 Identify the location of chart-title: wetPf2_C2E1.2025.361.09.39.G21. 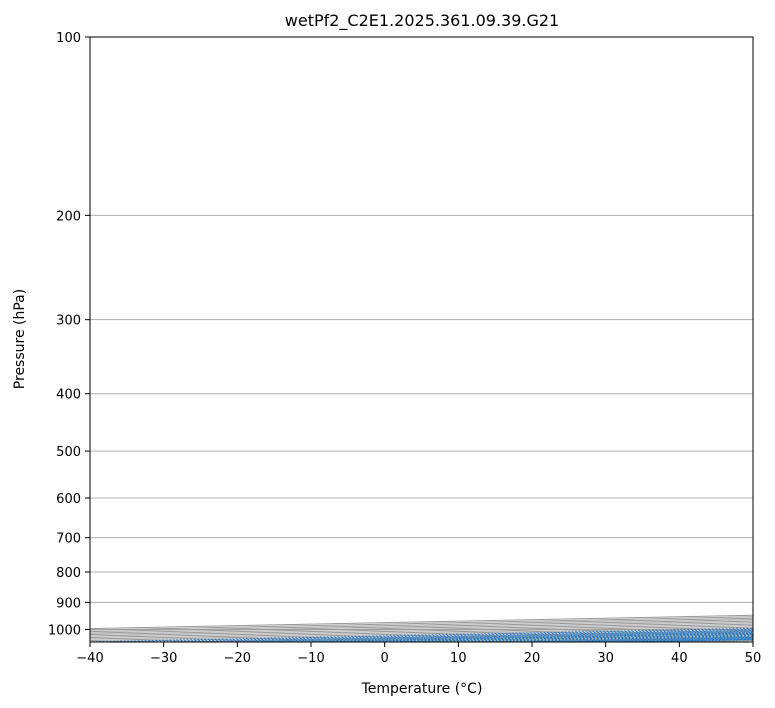
(422, 21).